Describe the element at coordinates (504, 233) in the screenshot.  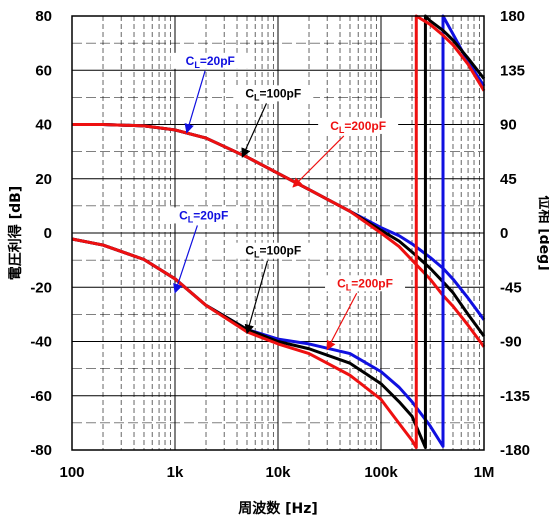
I see `y-tick-label-right: 0` at that location.